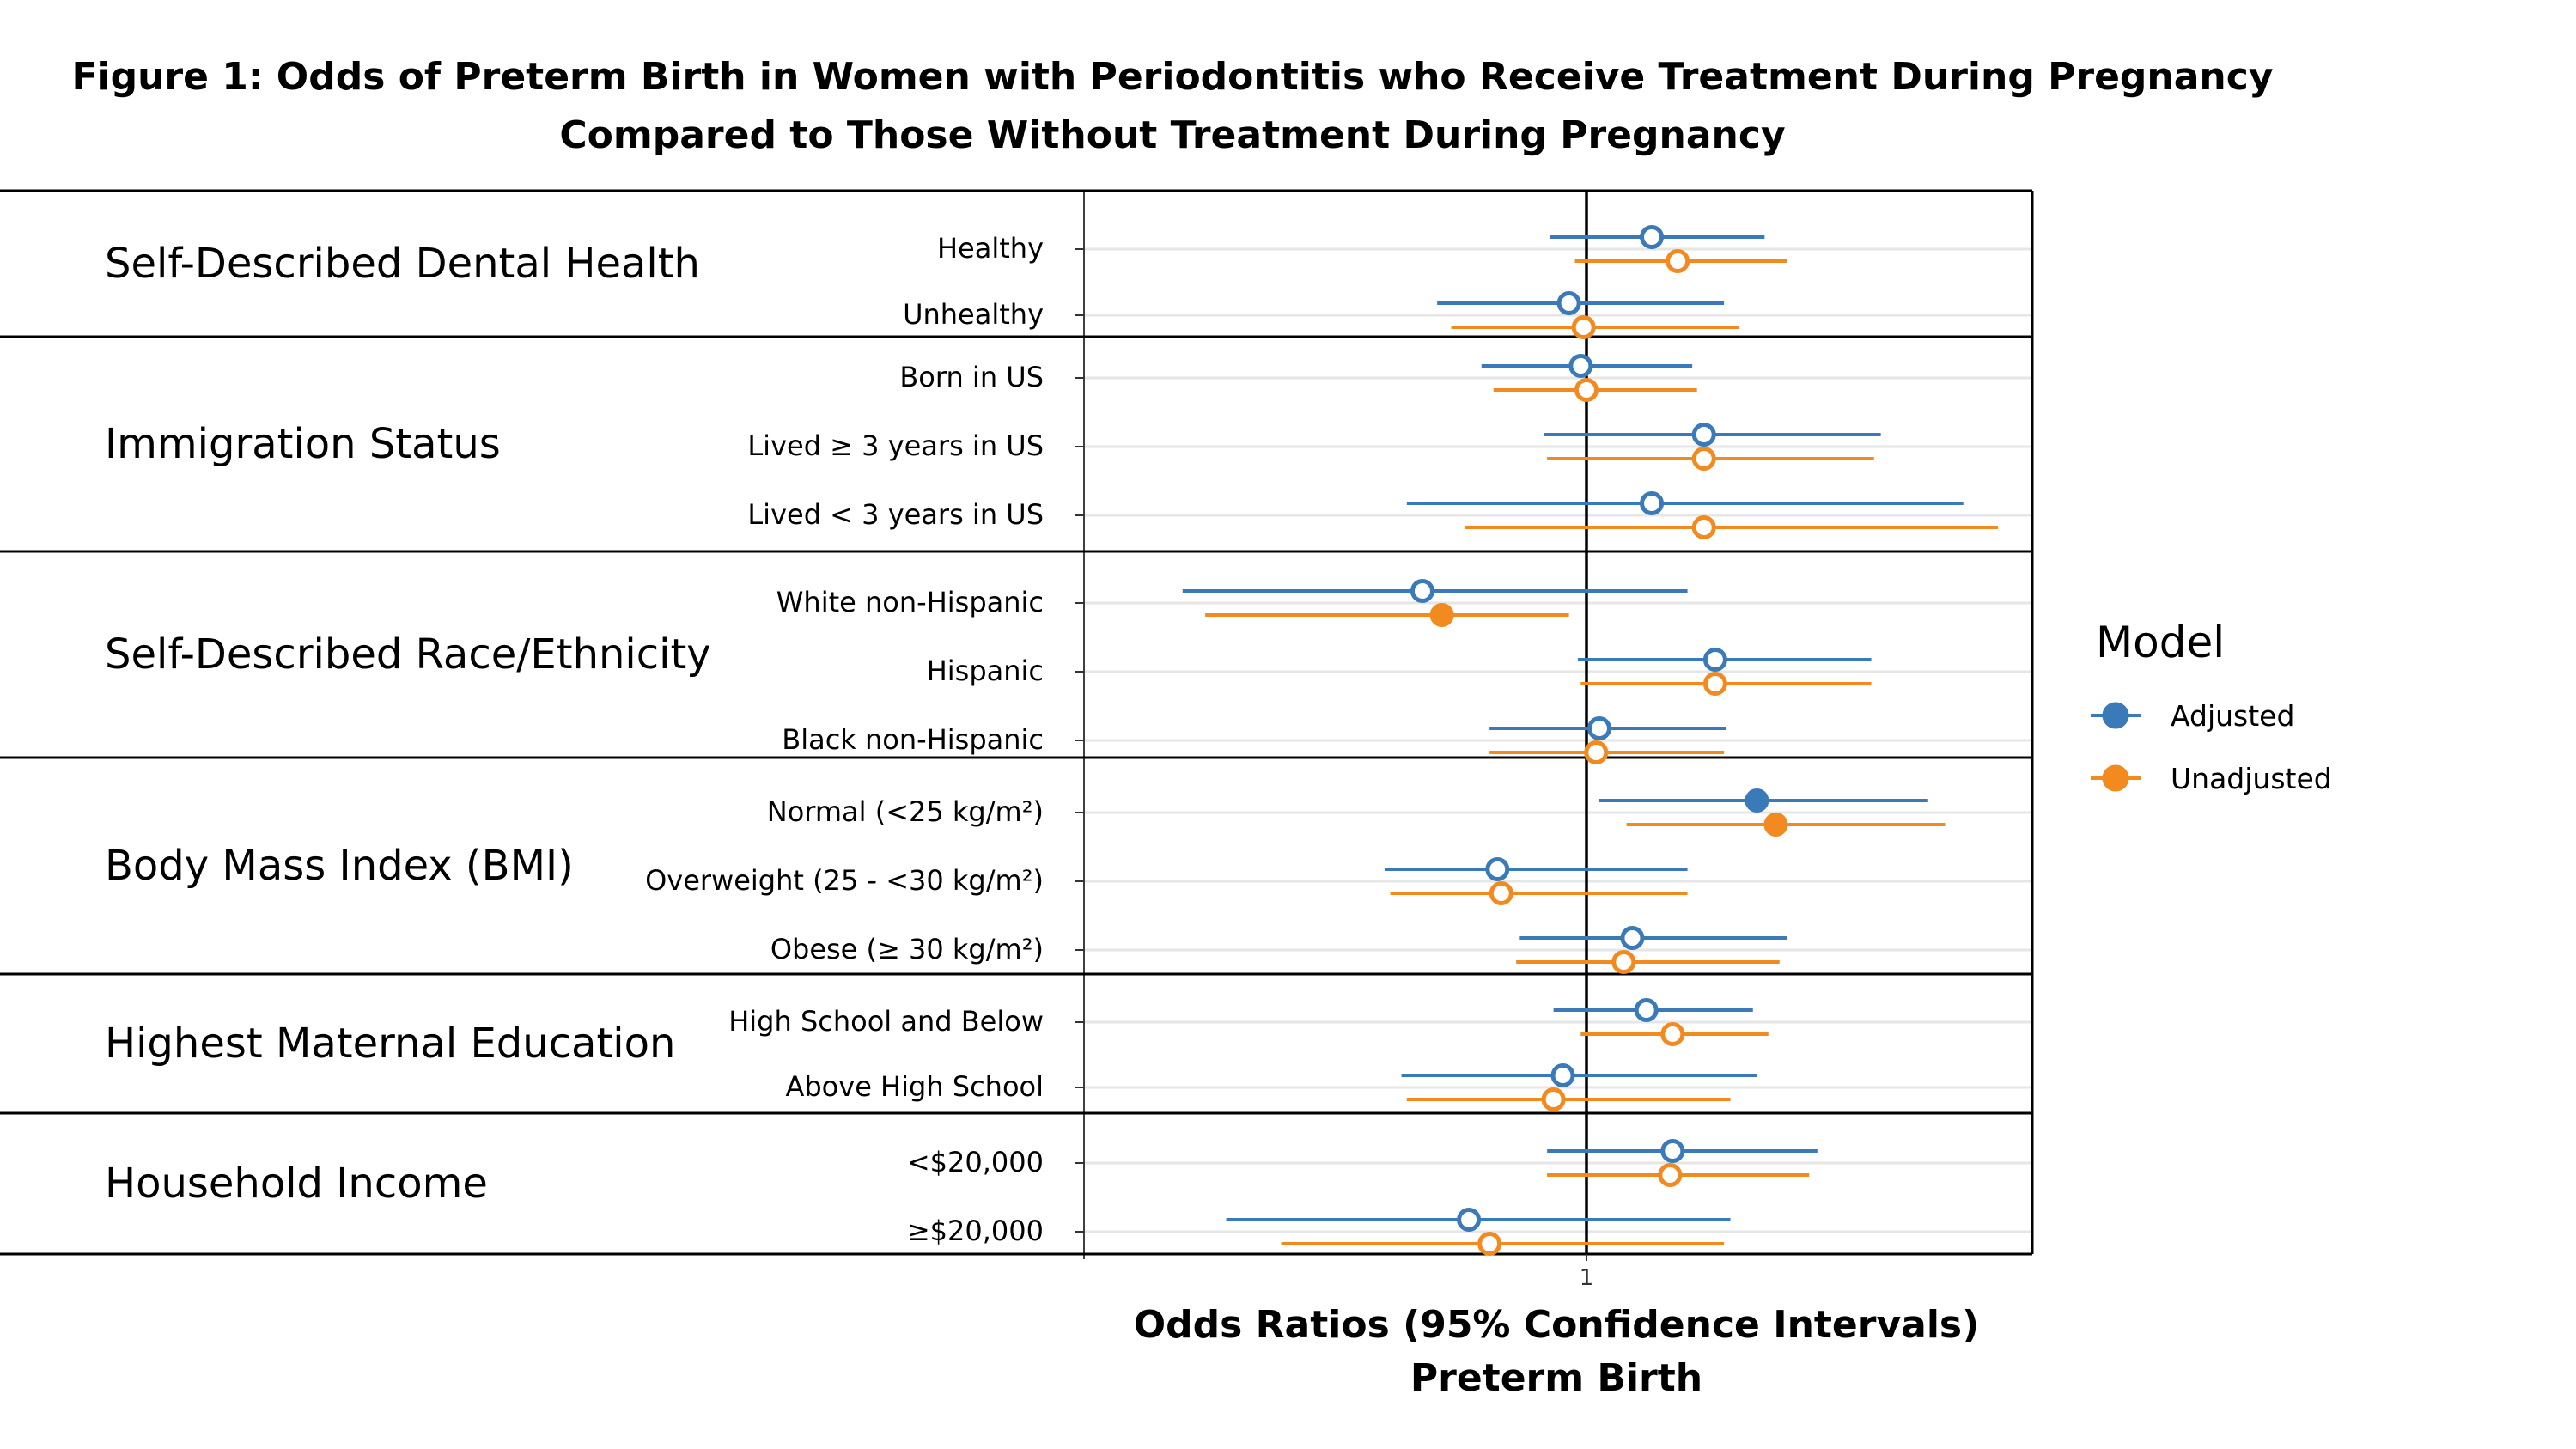  Describe the element at coordinates (2160, 642) in the screenshot. I see `legend-title: Model` at that location.